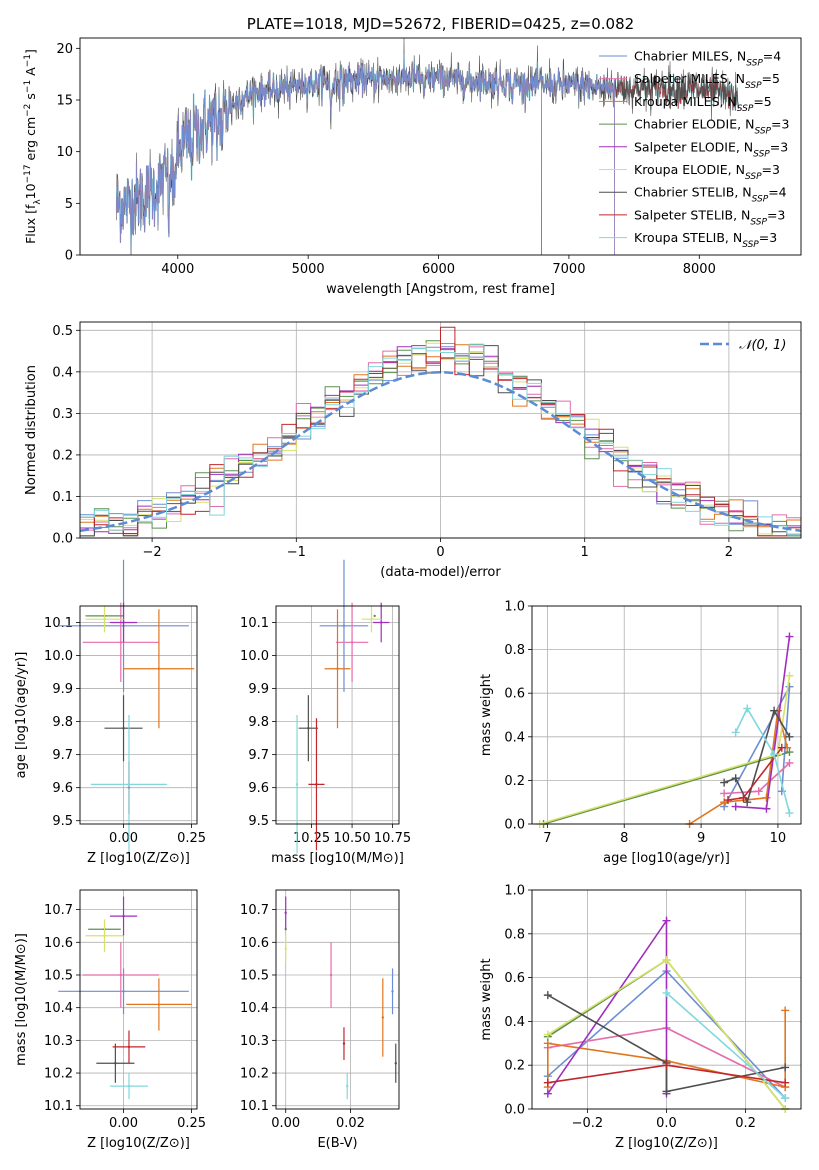 The width and height of the screenshot is (819, 1170). Describe the element at coordinates (258, 689) in the screenshot. I see `y-tick-label: 9.9` at that location.